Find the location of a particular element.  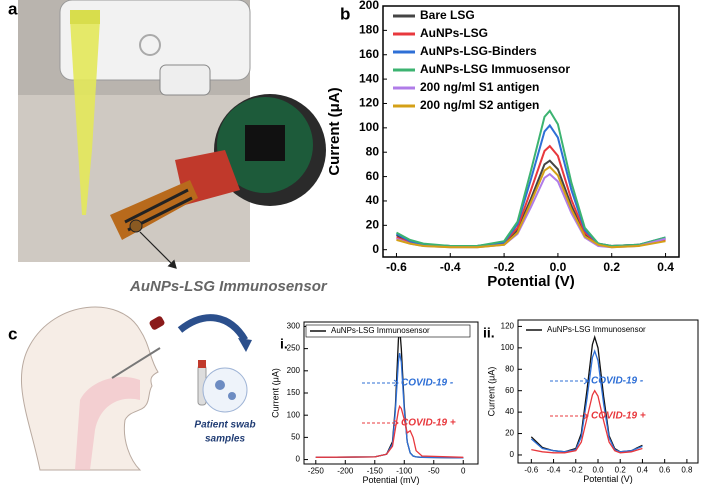

y-tick-label: 180 is located at coordinates (369, 30).